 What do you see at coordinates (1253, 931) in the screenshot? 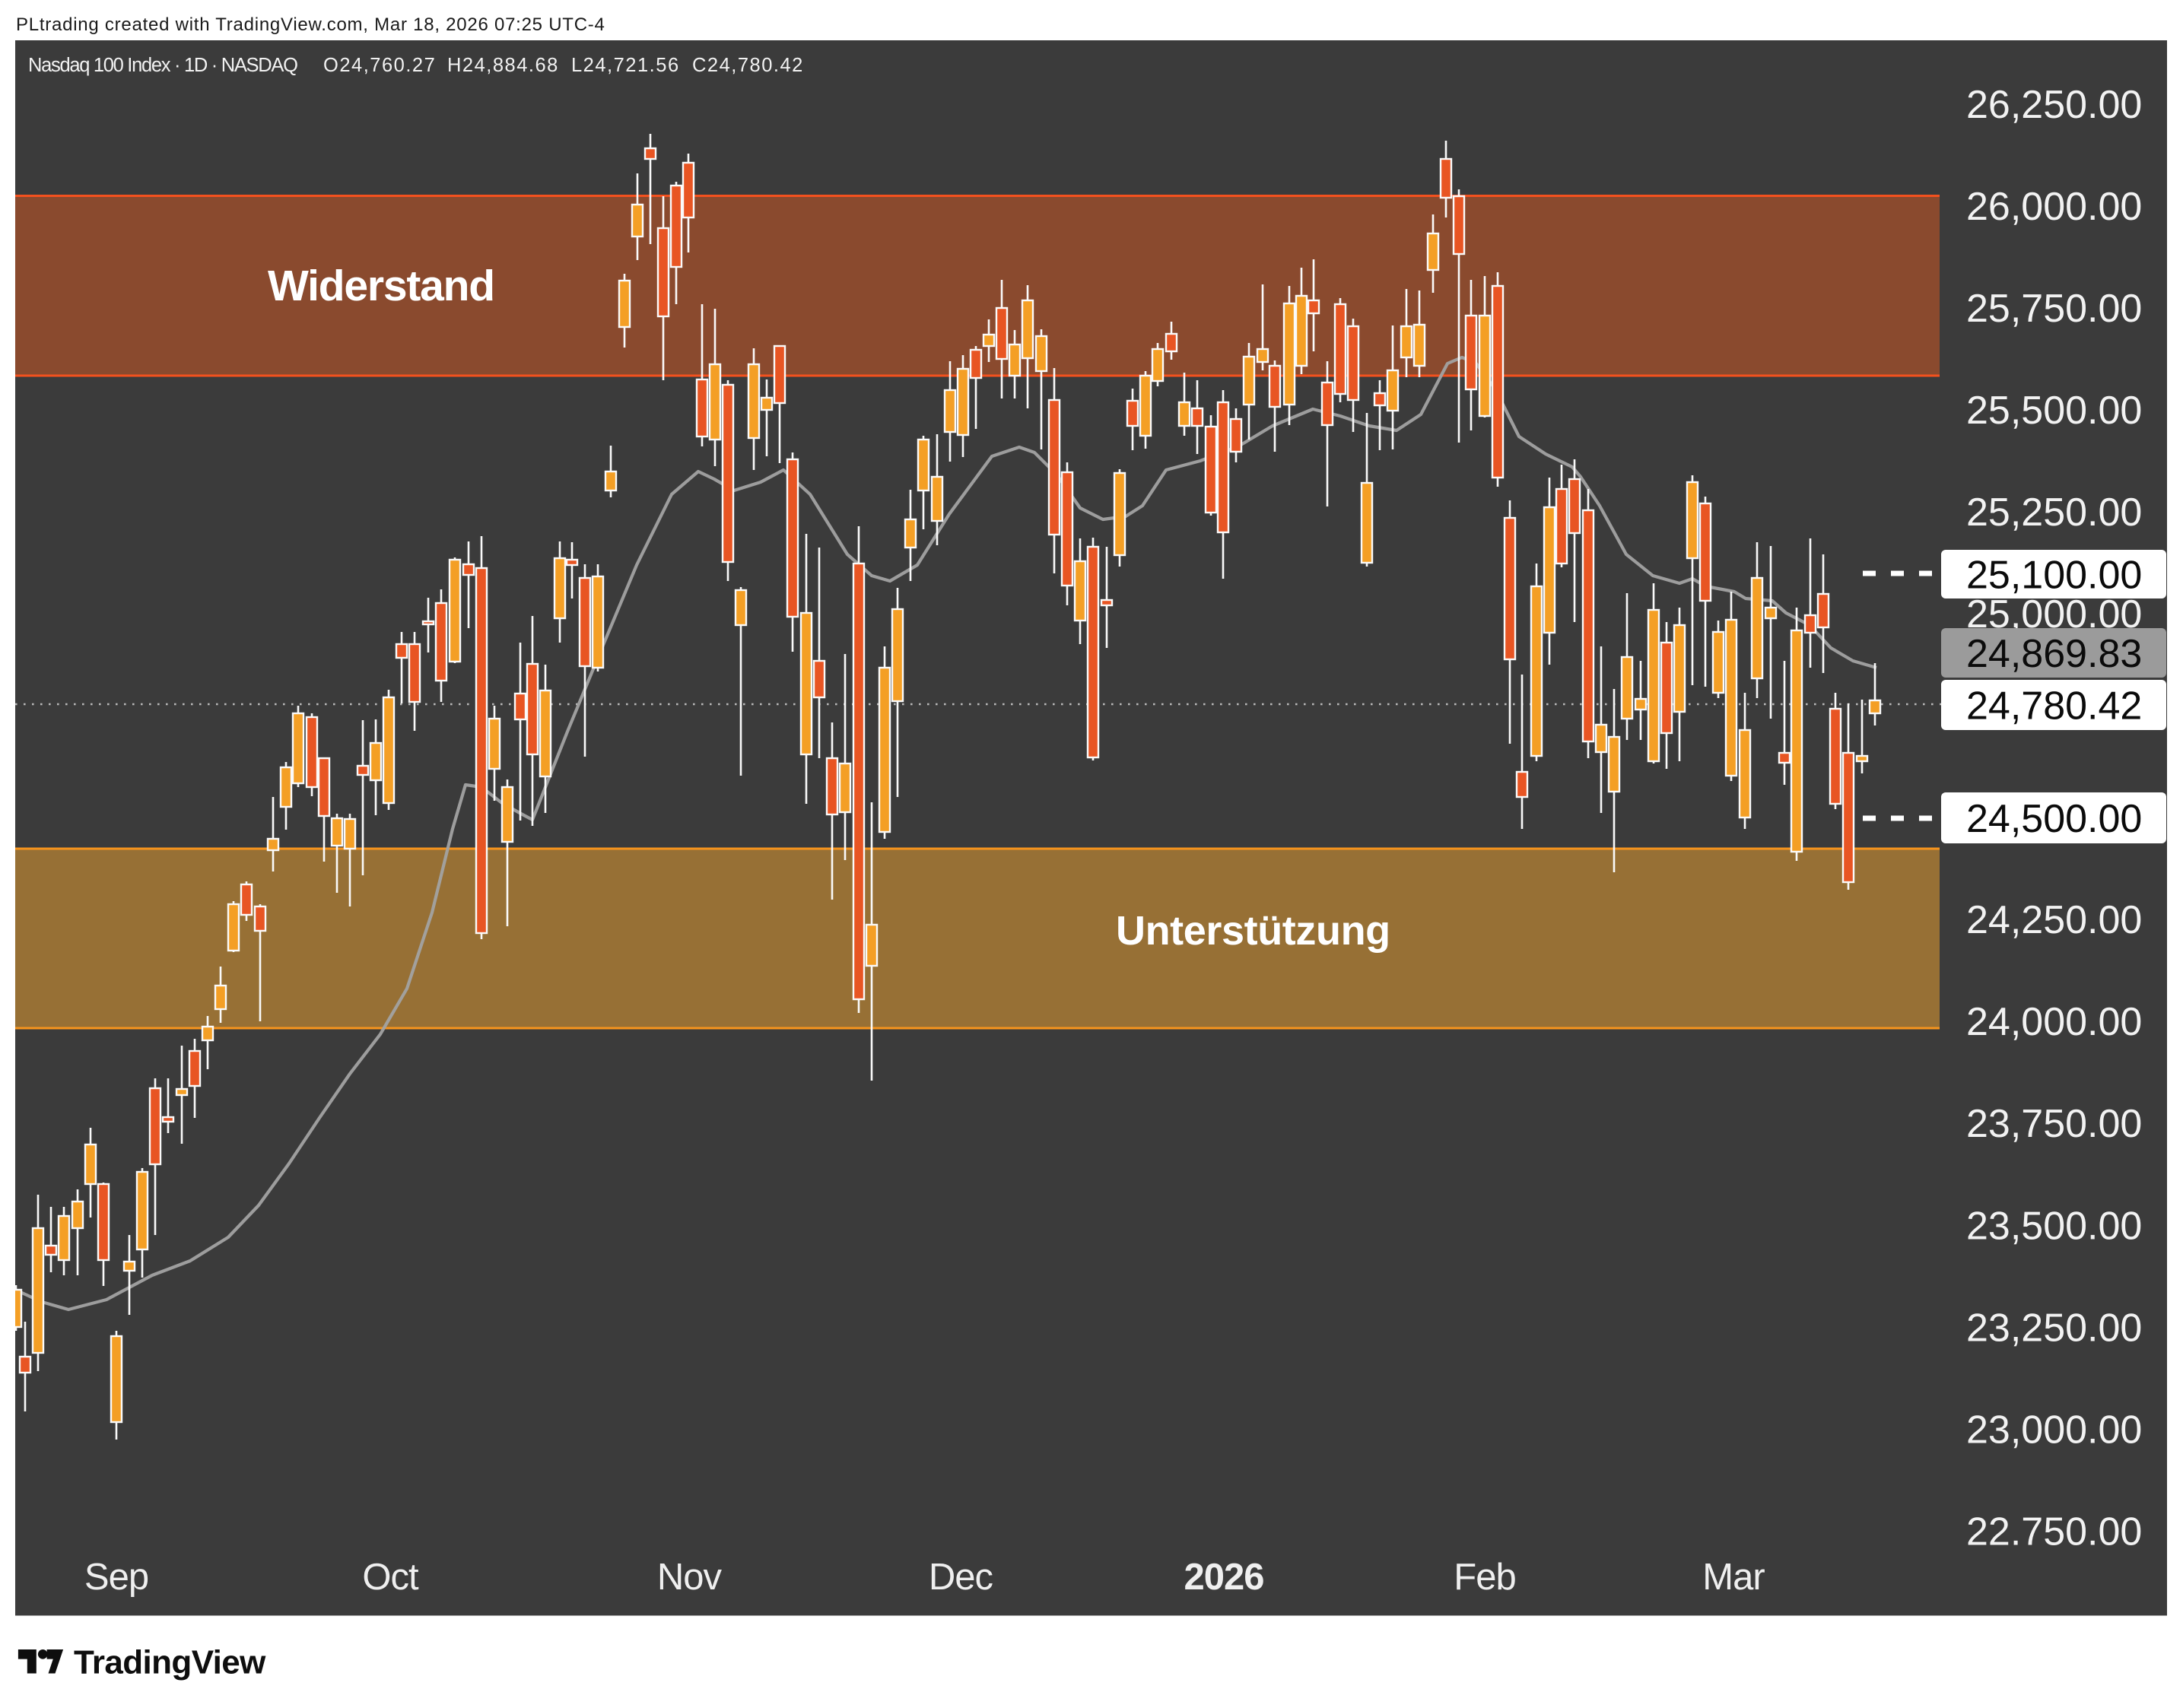
I see `svg-text: Unterstützung` at bounding box center [1253, 931].